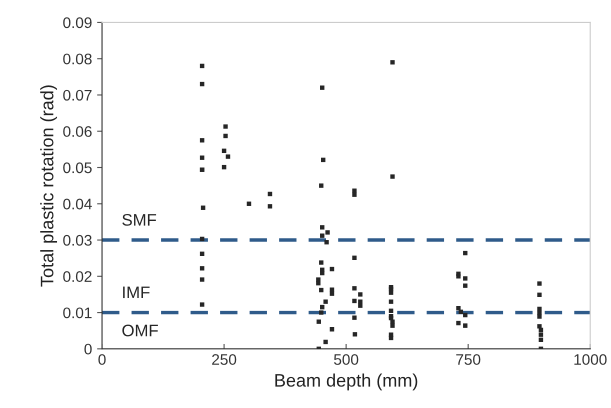 The image size is (611, 408). I want to click on y-tick-label: 0.02, so click(77, 276).